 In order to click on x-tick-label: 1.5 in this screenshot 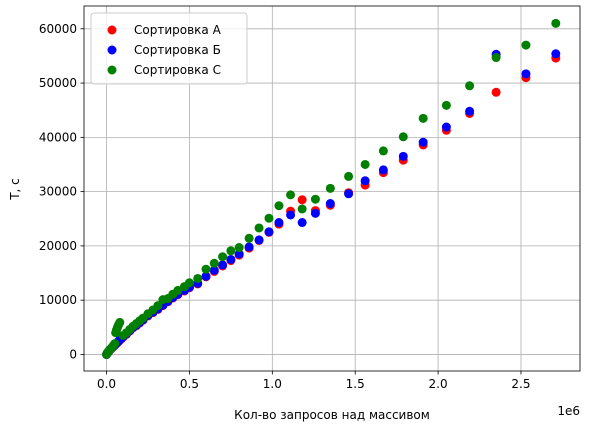, I will do `click(355, 384)`.